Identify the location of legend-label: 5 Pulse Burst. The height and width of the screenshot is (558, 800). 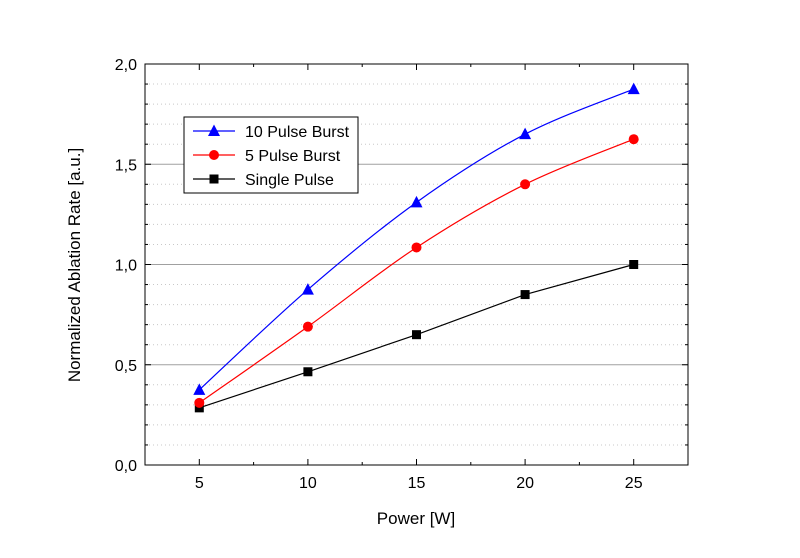
(293, 156).